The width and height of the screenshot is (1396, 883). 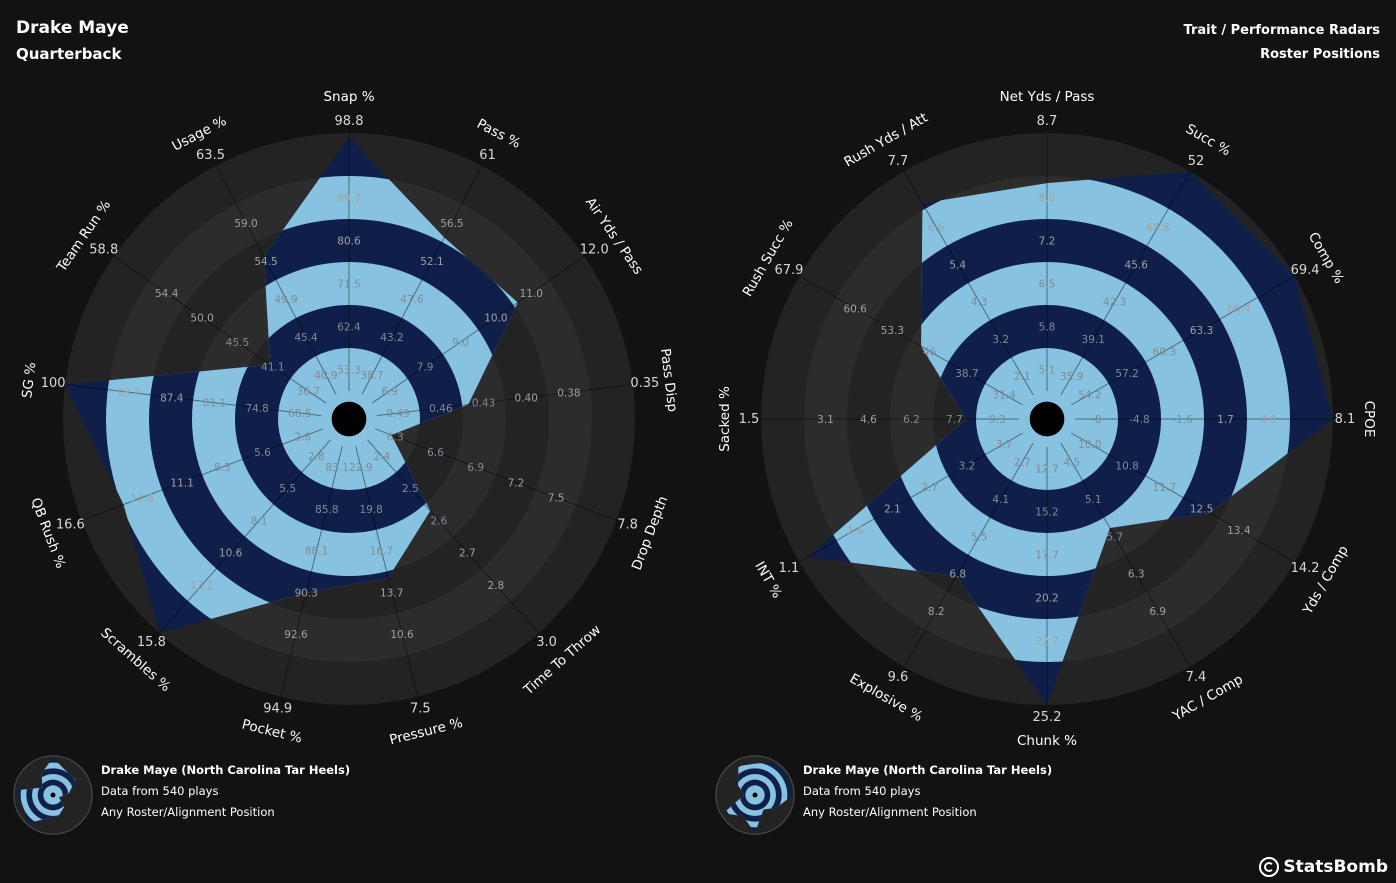 I want to click on axis-label-chunk: Chunk %, so click(x=1047, y=741).